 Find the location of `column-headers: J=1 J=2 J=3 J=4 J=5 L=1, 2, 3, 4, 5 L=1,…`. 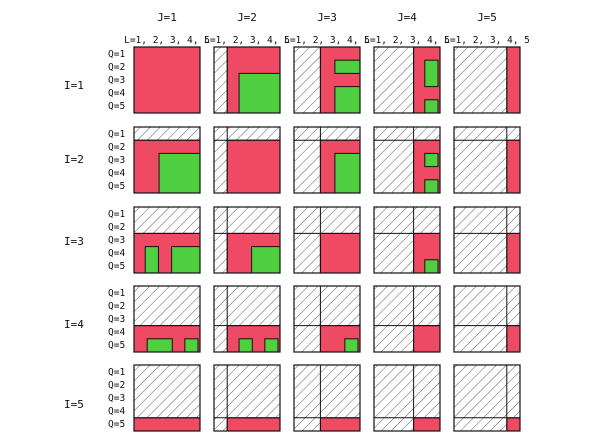

column-headers: J=1 J=2 J=3 J=4 J=5 L=1, 2, 3, 4, 5 L=1,… is located at coordinates (327, 28).